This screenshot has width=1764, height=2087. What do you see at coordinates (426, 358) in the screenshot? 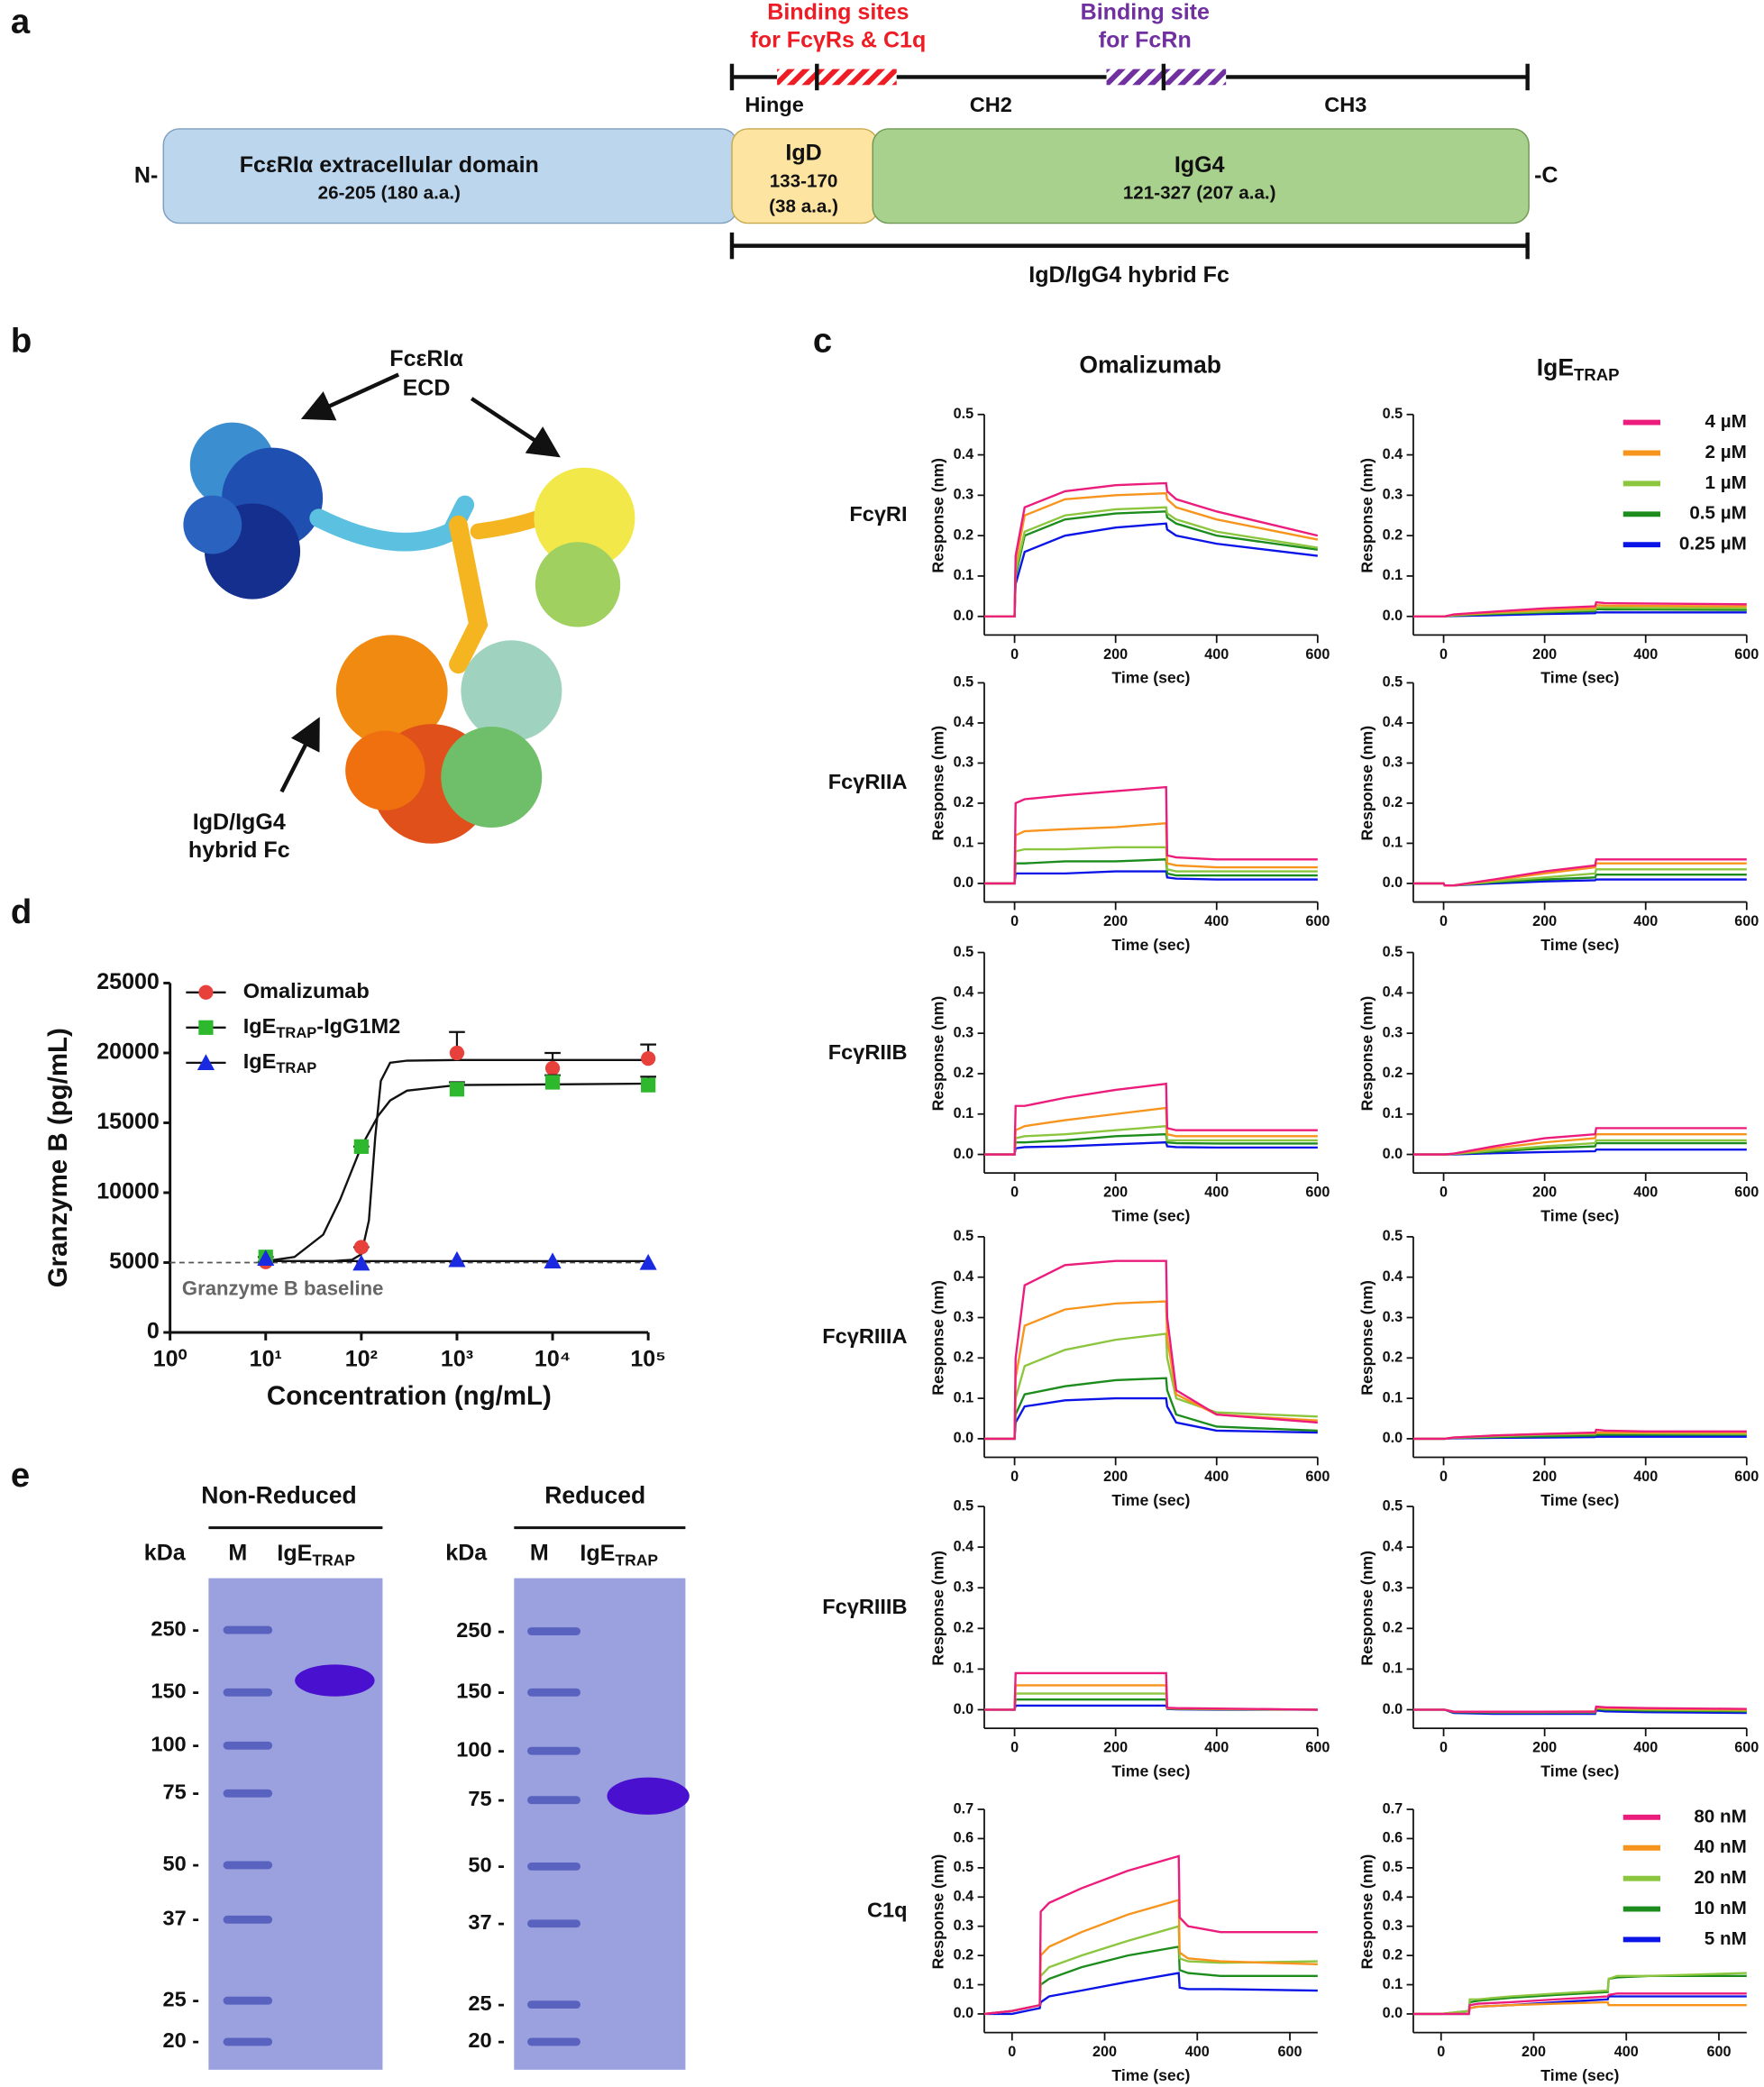
I see `structure-label: FcεRIα` at bounding box center [426, 358].